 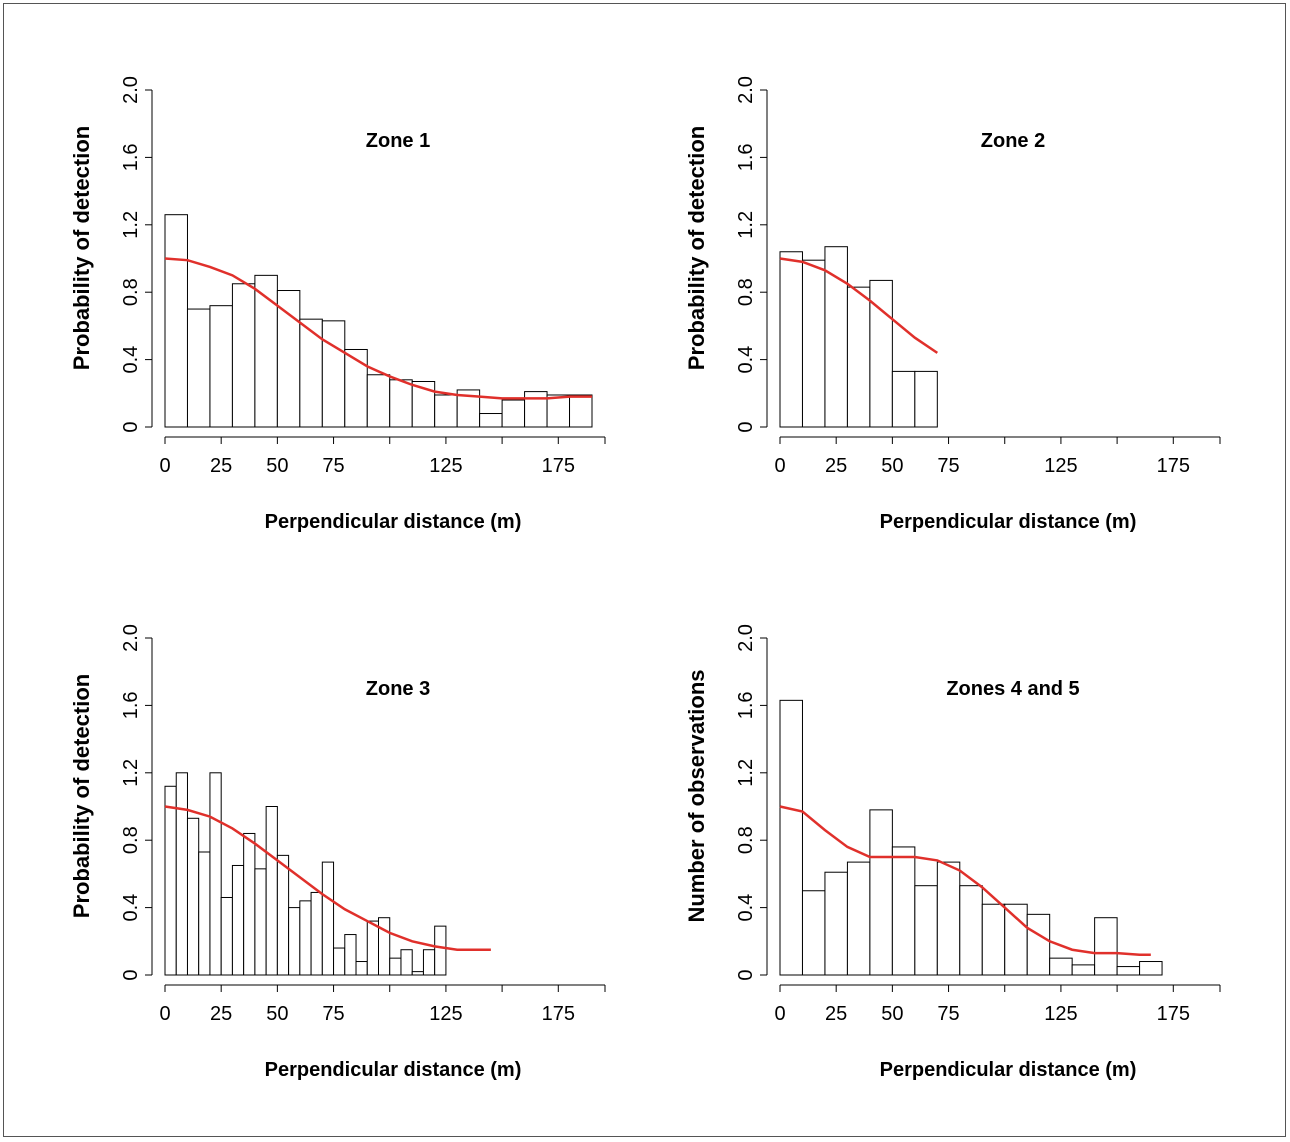 I want to click on x-axis-label: Perpendicular distance (m), so click(x=393, y=1070).